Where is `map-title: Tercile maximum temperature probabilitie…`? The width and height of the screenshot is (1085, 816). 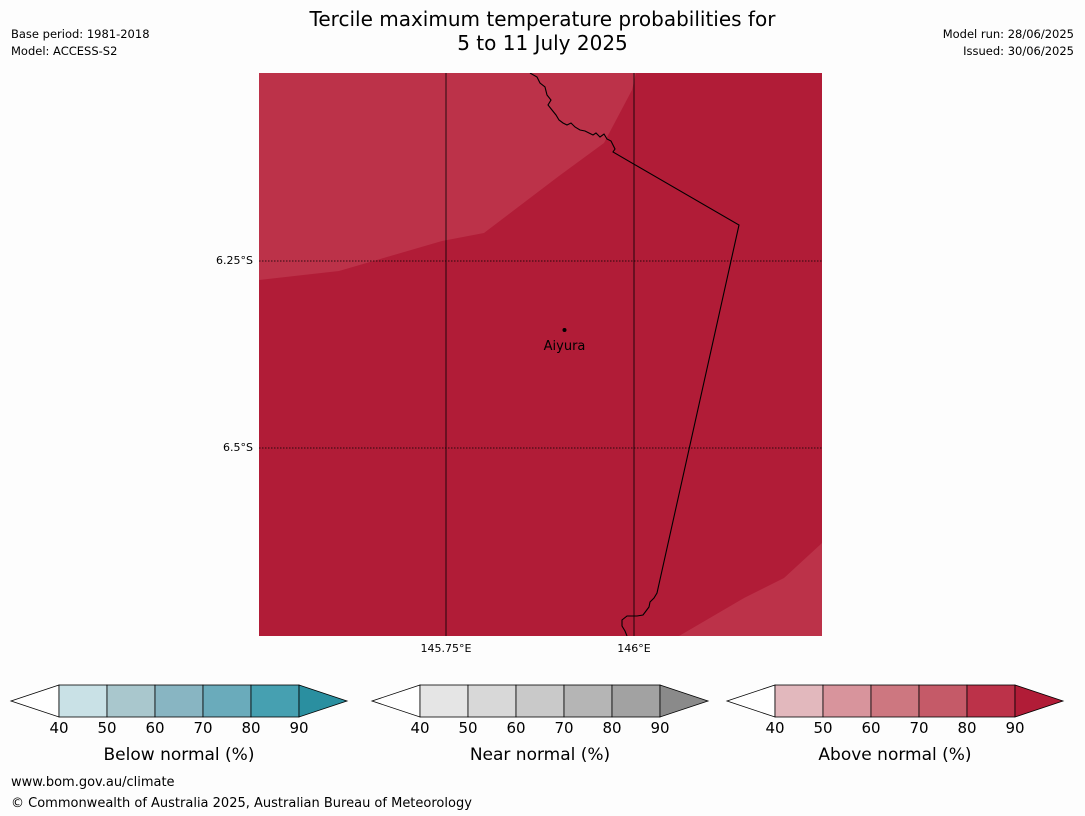 map-title: Tercile maximum temperature probabilitie… is located at coordinates (542, 31).